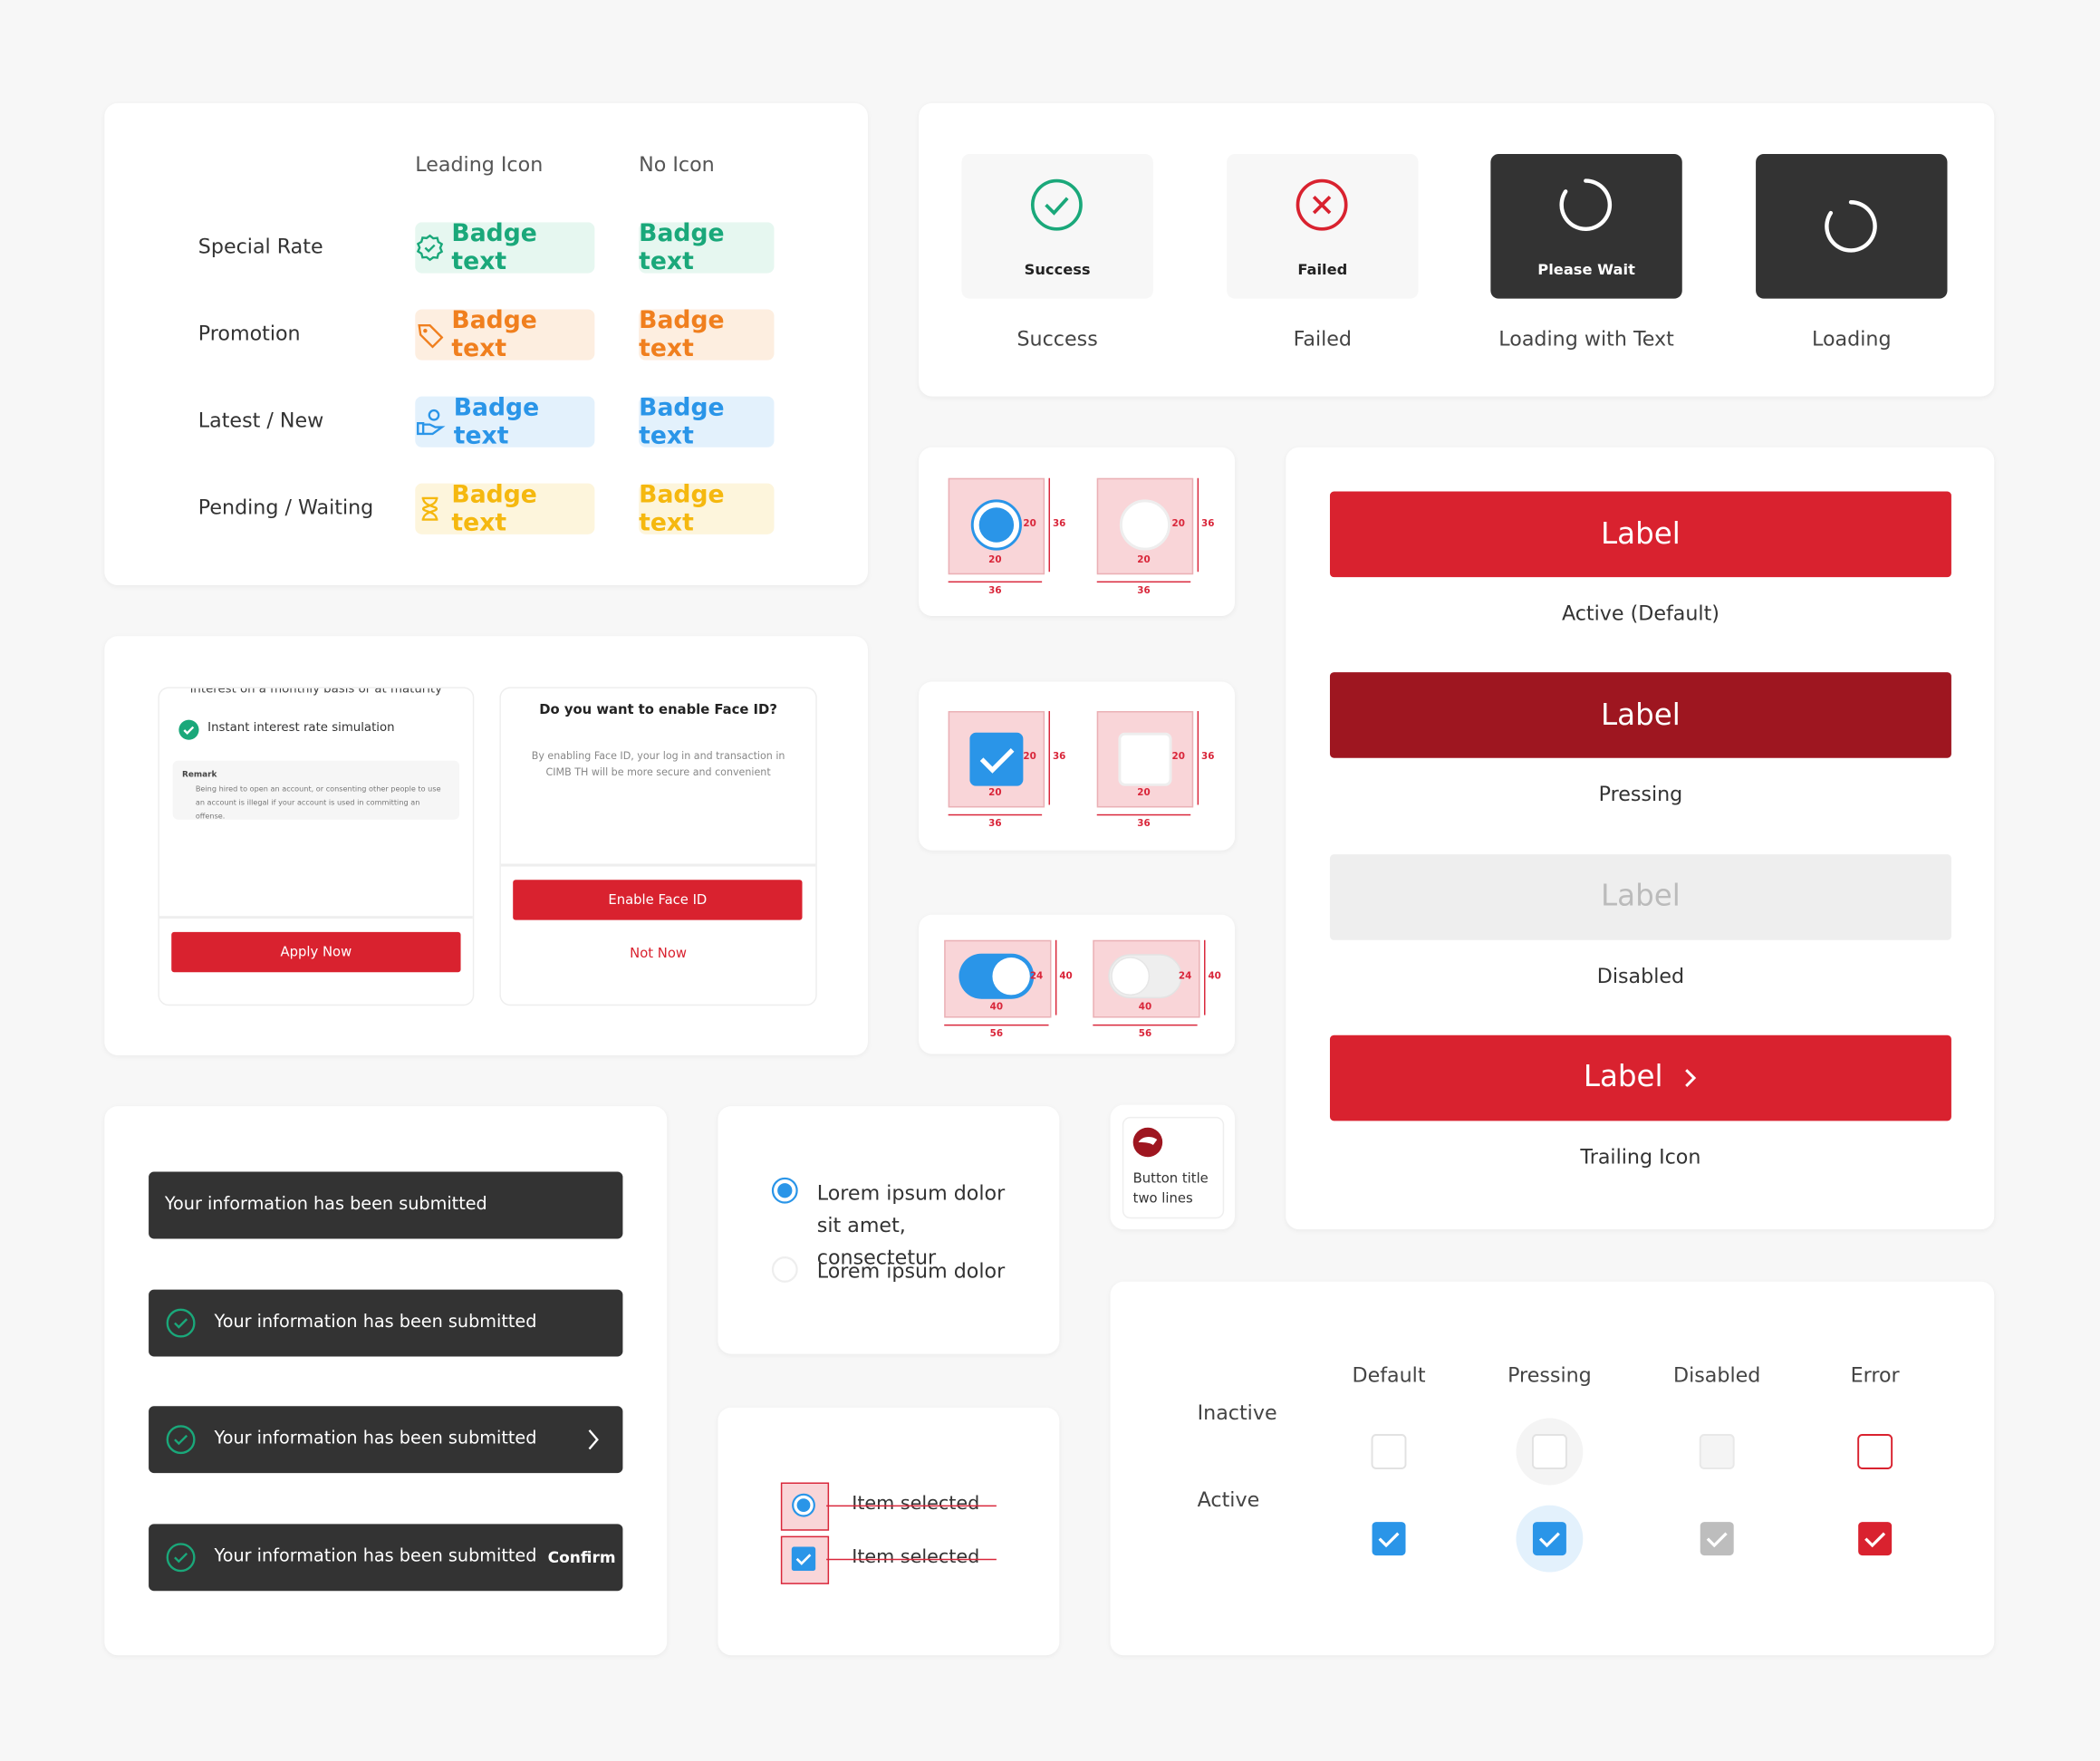 The image size is (2100, 1761). I want to click on status-tile: Success, so click(1057, 226).